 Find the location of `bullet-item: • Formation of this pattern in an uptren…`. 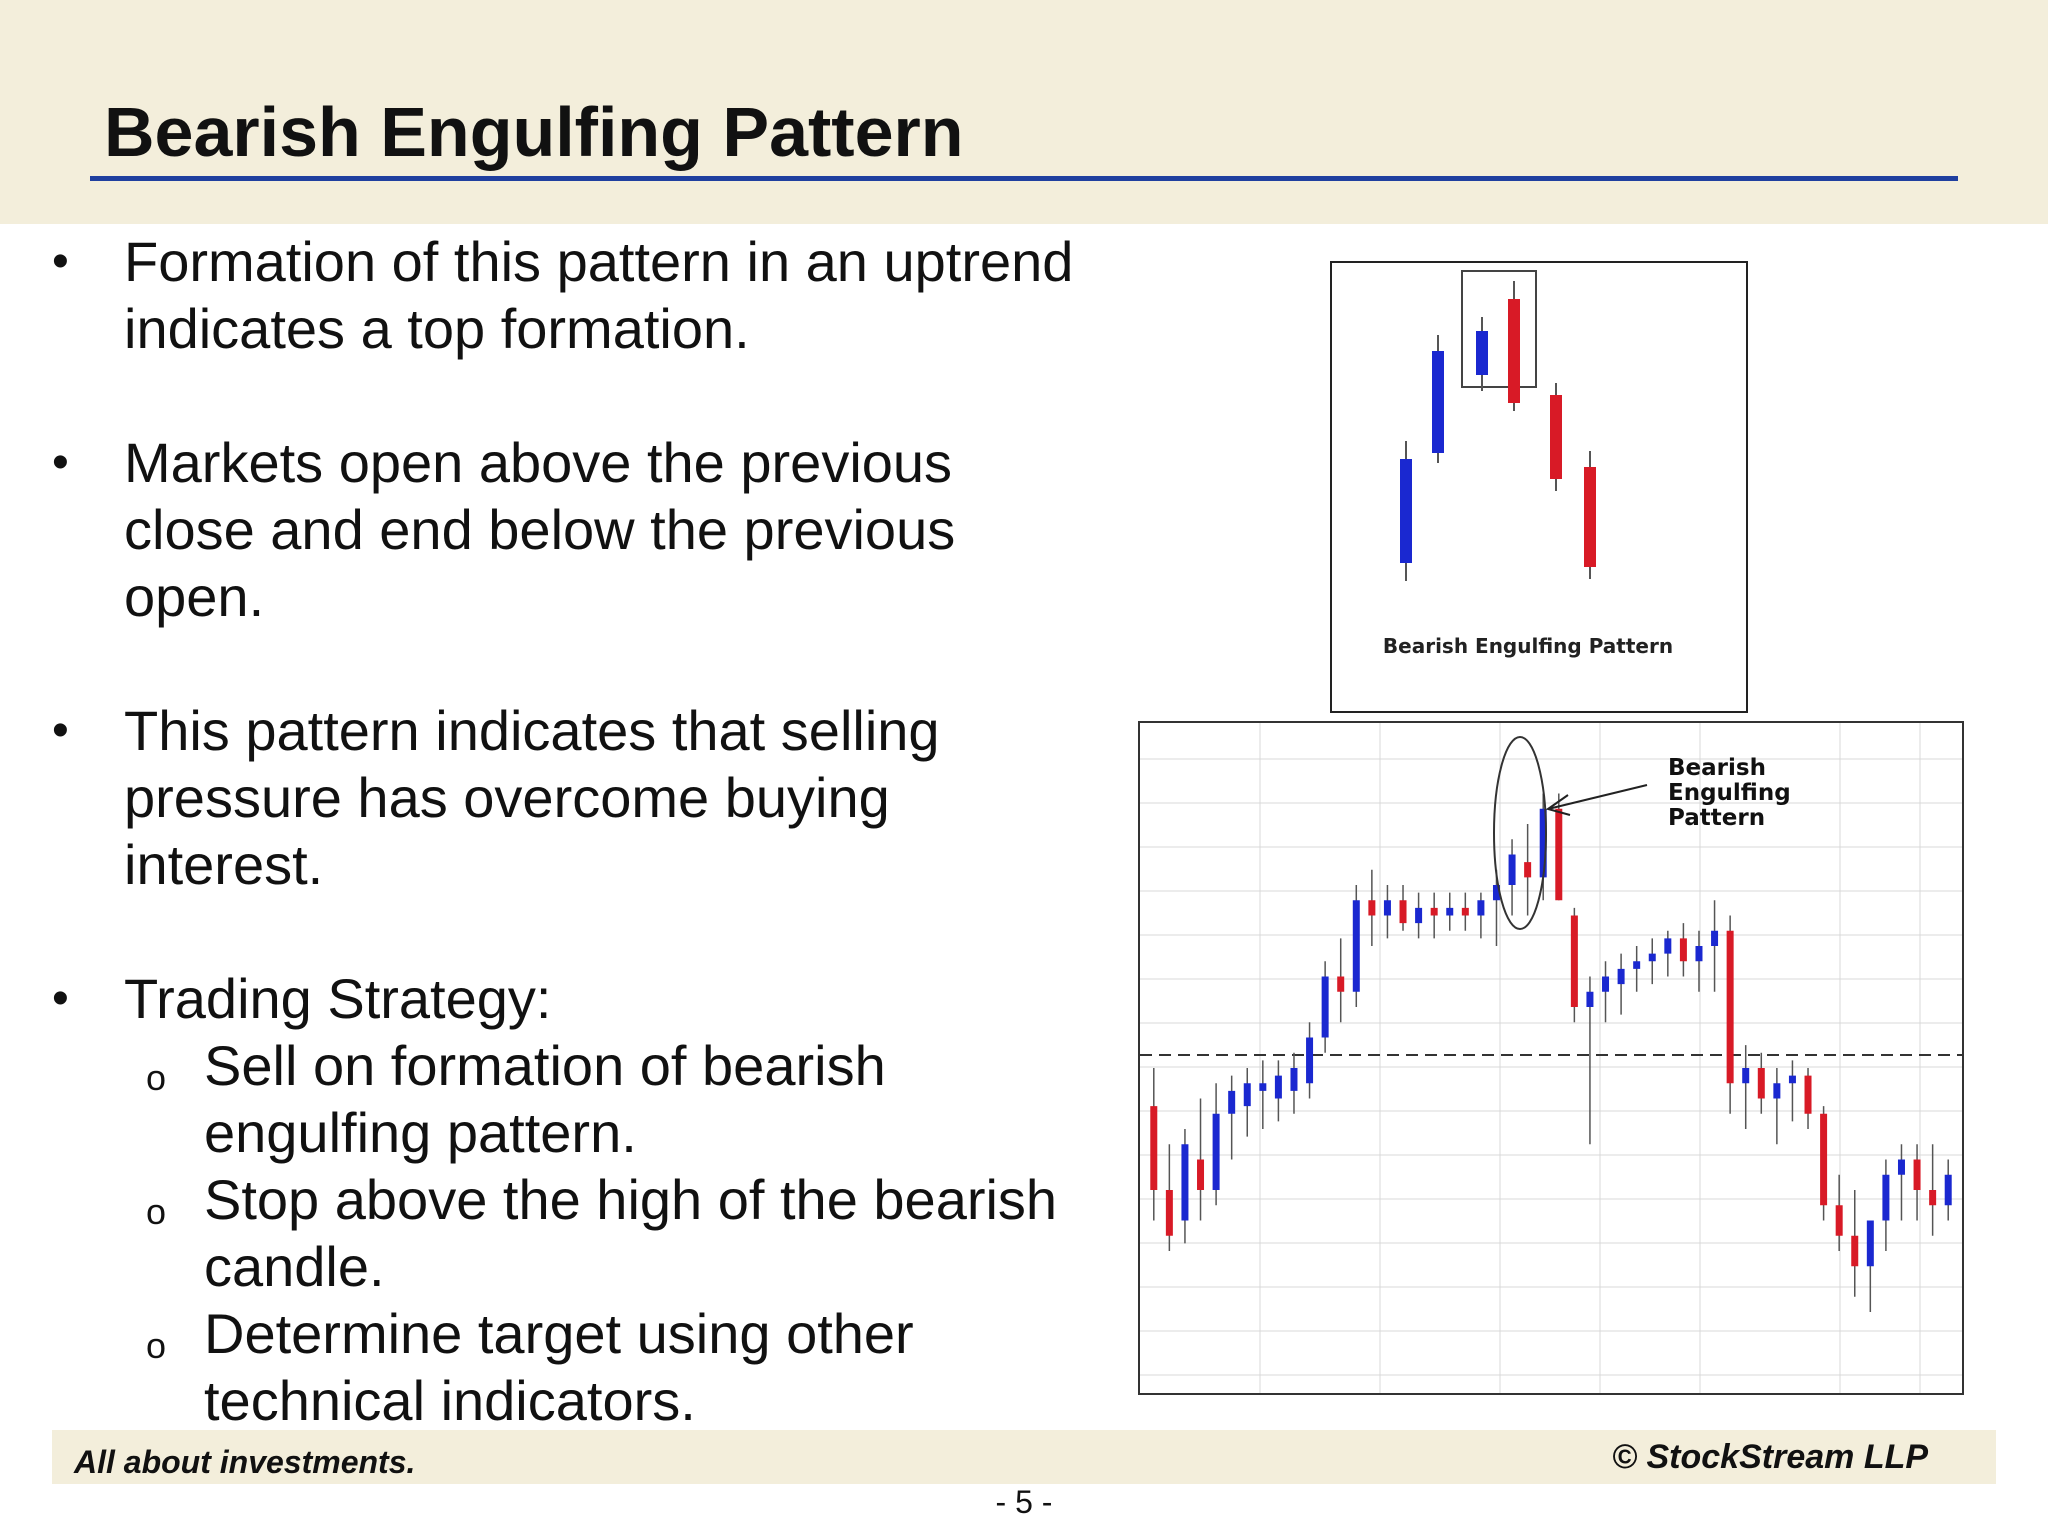

bullet-item: • Formation of this pattern in an uptren… is located at coordinates (592, 295).